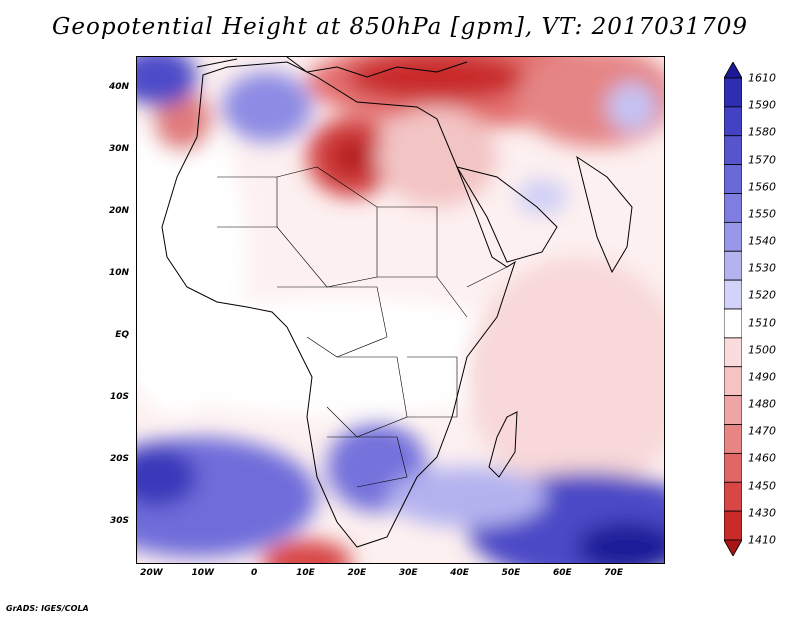  I want to click on lat-tick-label: 40N, so click(118, 86).